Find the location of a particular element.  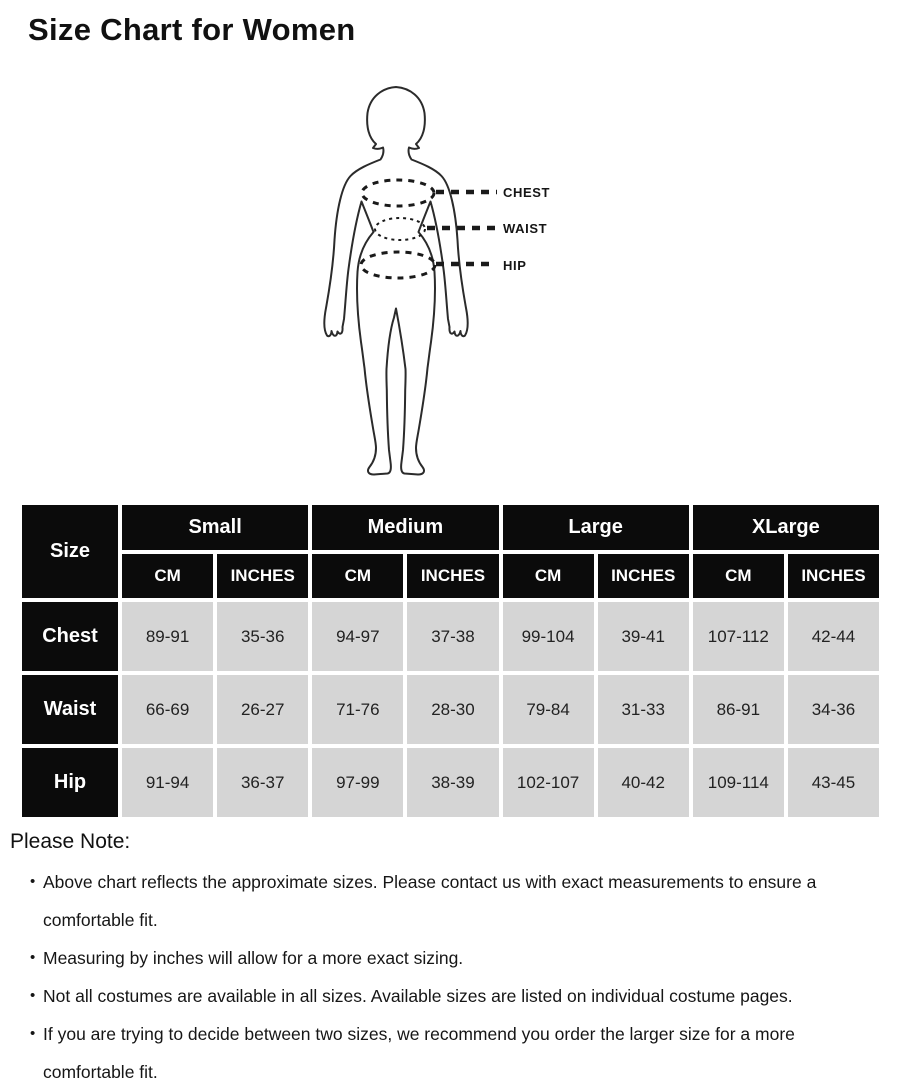

body-outline is located at coordinates (396, 281).